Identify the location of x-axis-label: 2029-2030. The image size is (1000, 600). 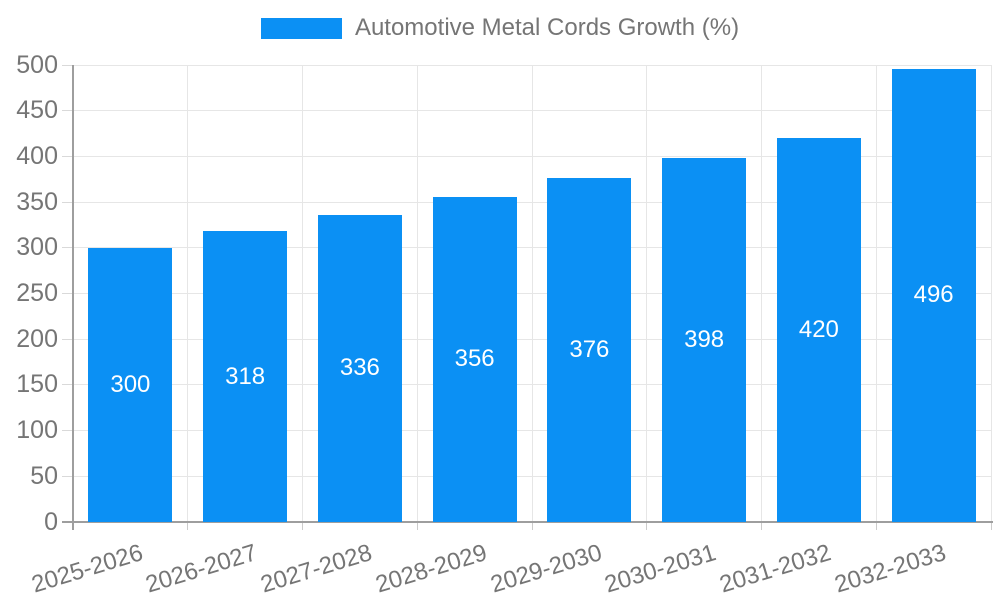
(546, 569).